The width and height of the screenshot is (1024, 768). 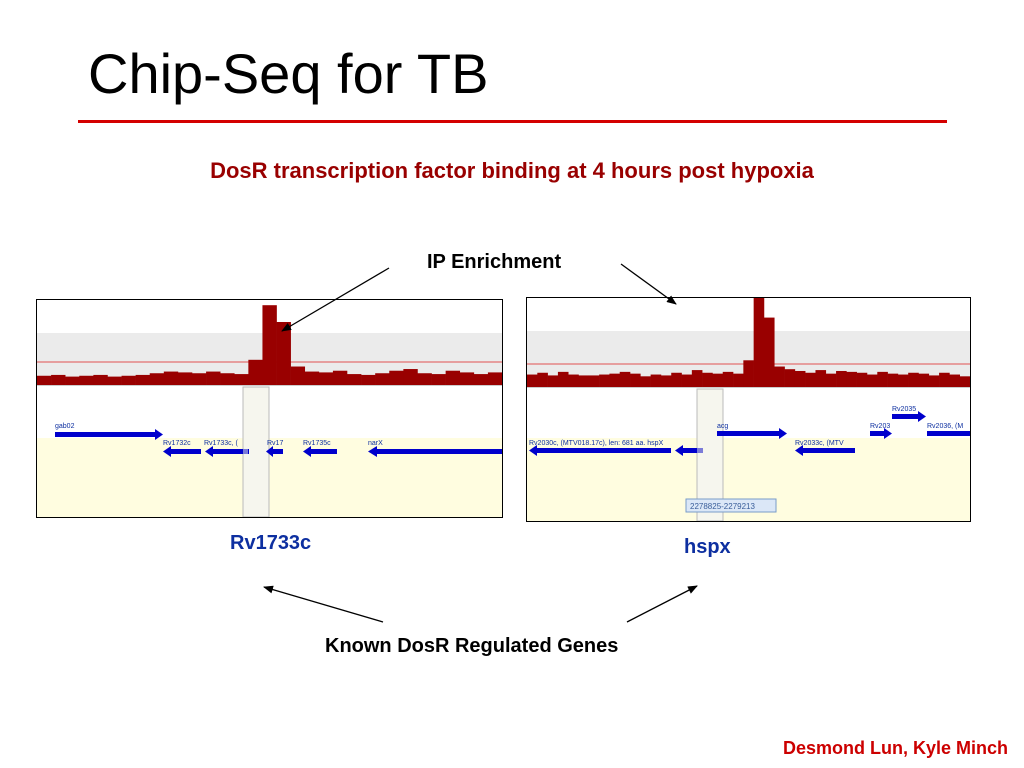 I want to click on gene-arrow-rv1732c, so click(x=186, y=451).